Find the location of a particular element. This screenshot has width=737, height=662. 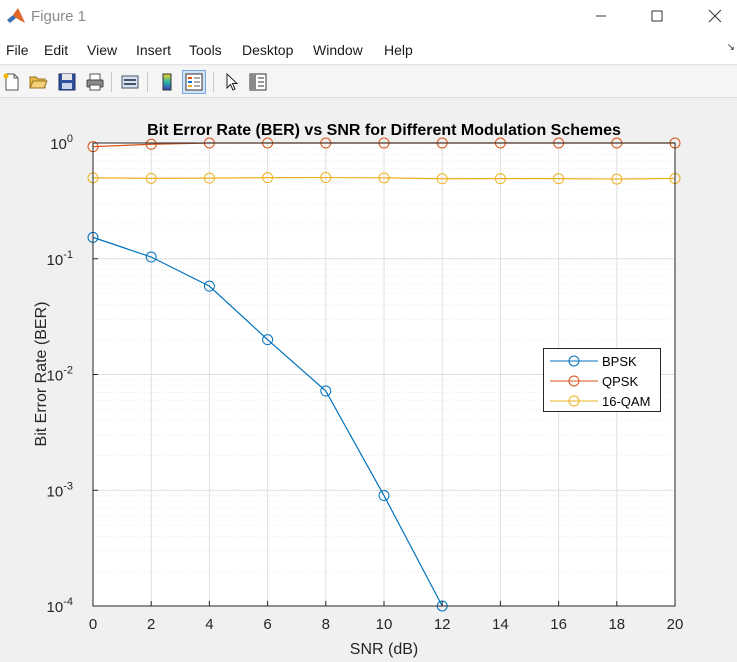

pointer-icon is located at coordinates (232, 81).